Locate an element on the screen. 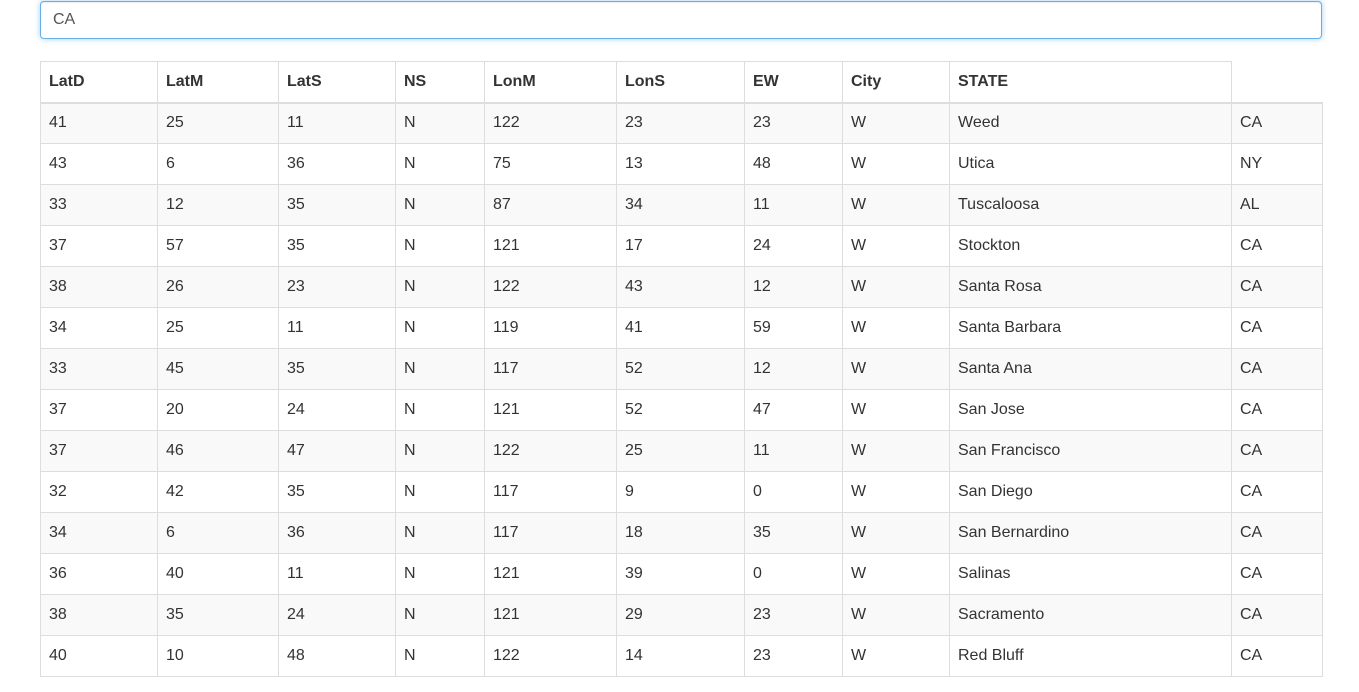  table-cell: 9 is located at coordinates (680, 492).